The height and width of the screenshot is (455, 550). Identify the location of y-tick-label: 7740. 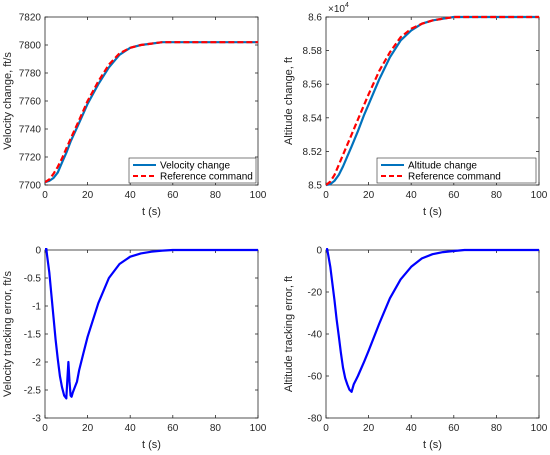
(30, 130).